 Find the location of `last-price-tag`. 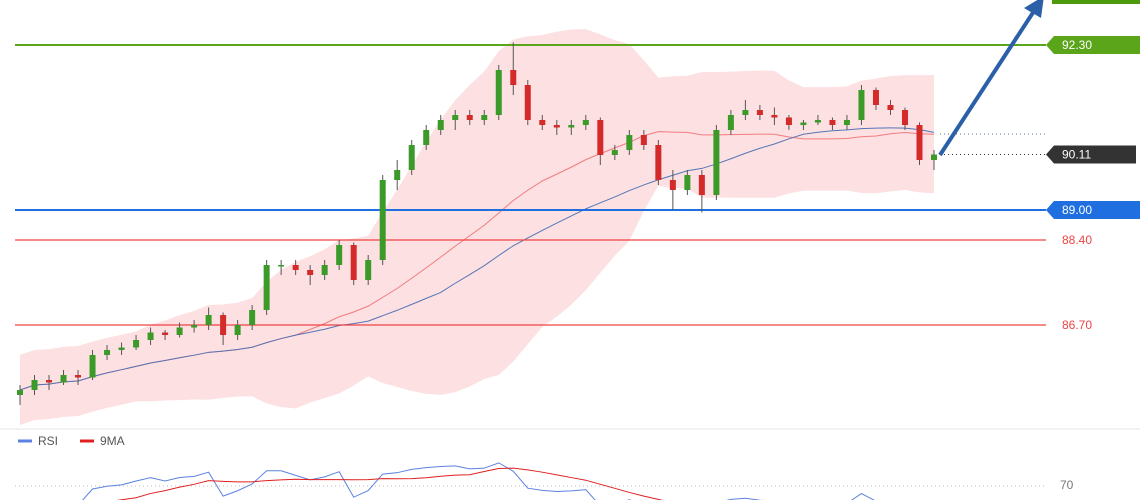

last-price-tag is located at coordinates (1091, 154).